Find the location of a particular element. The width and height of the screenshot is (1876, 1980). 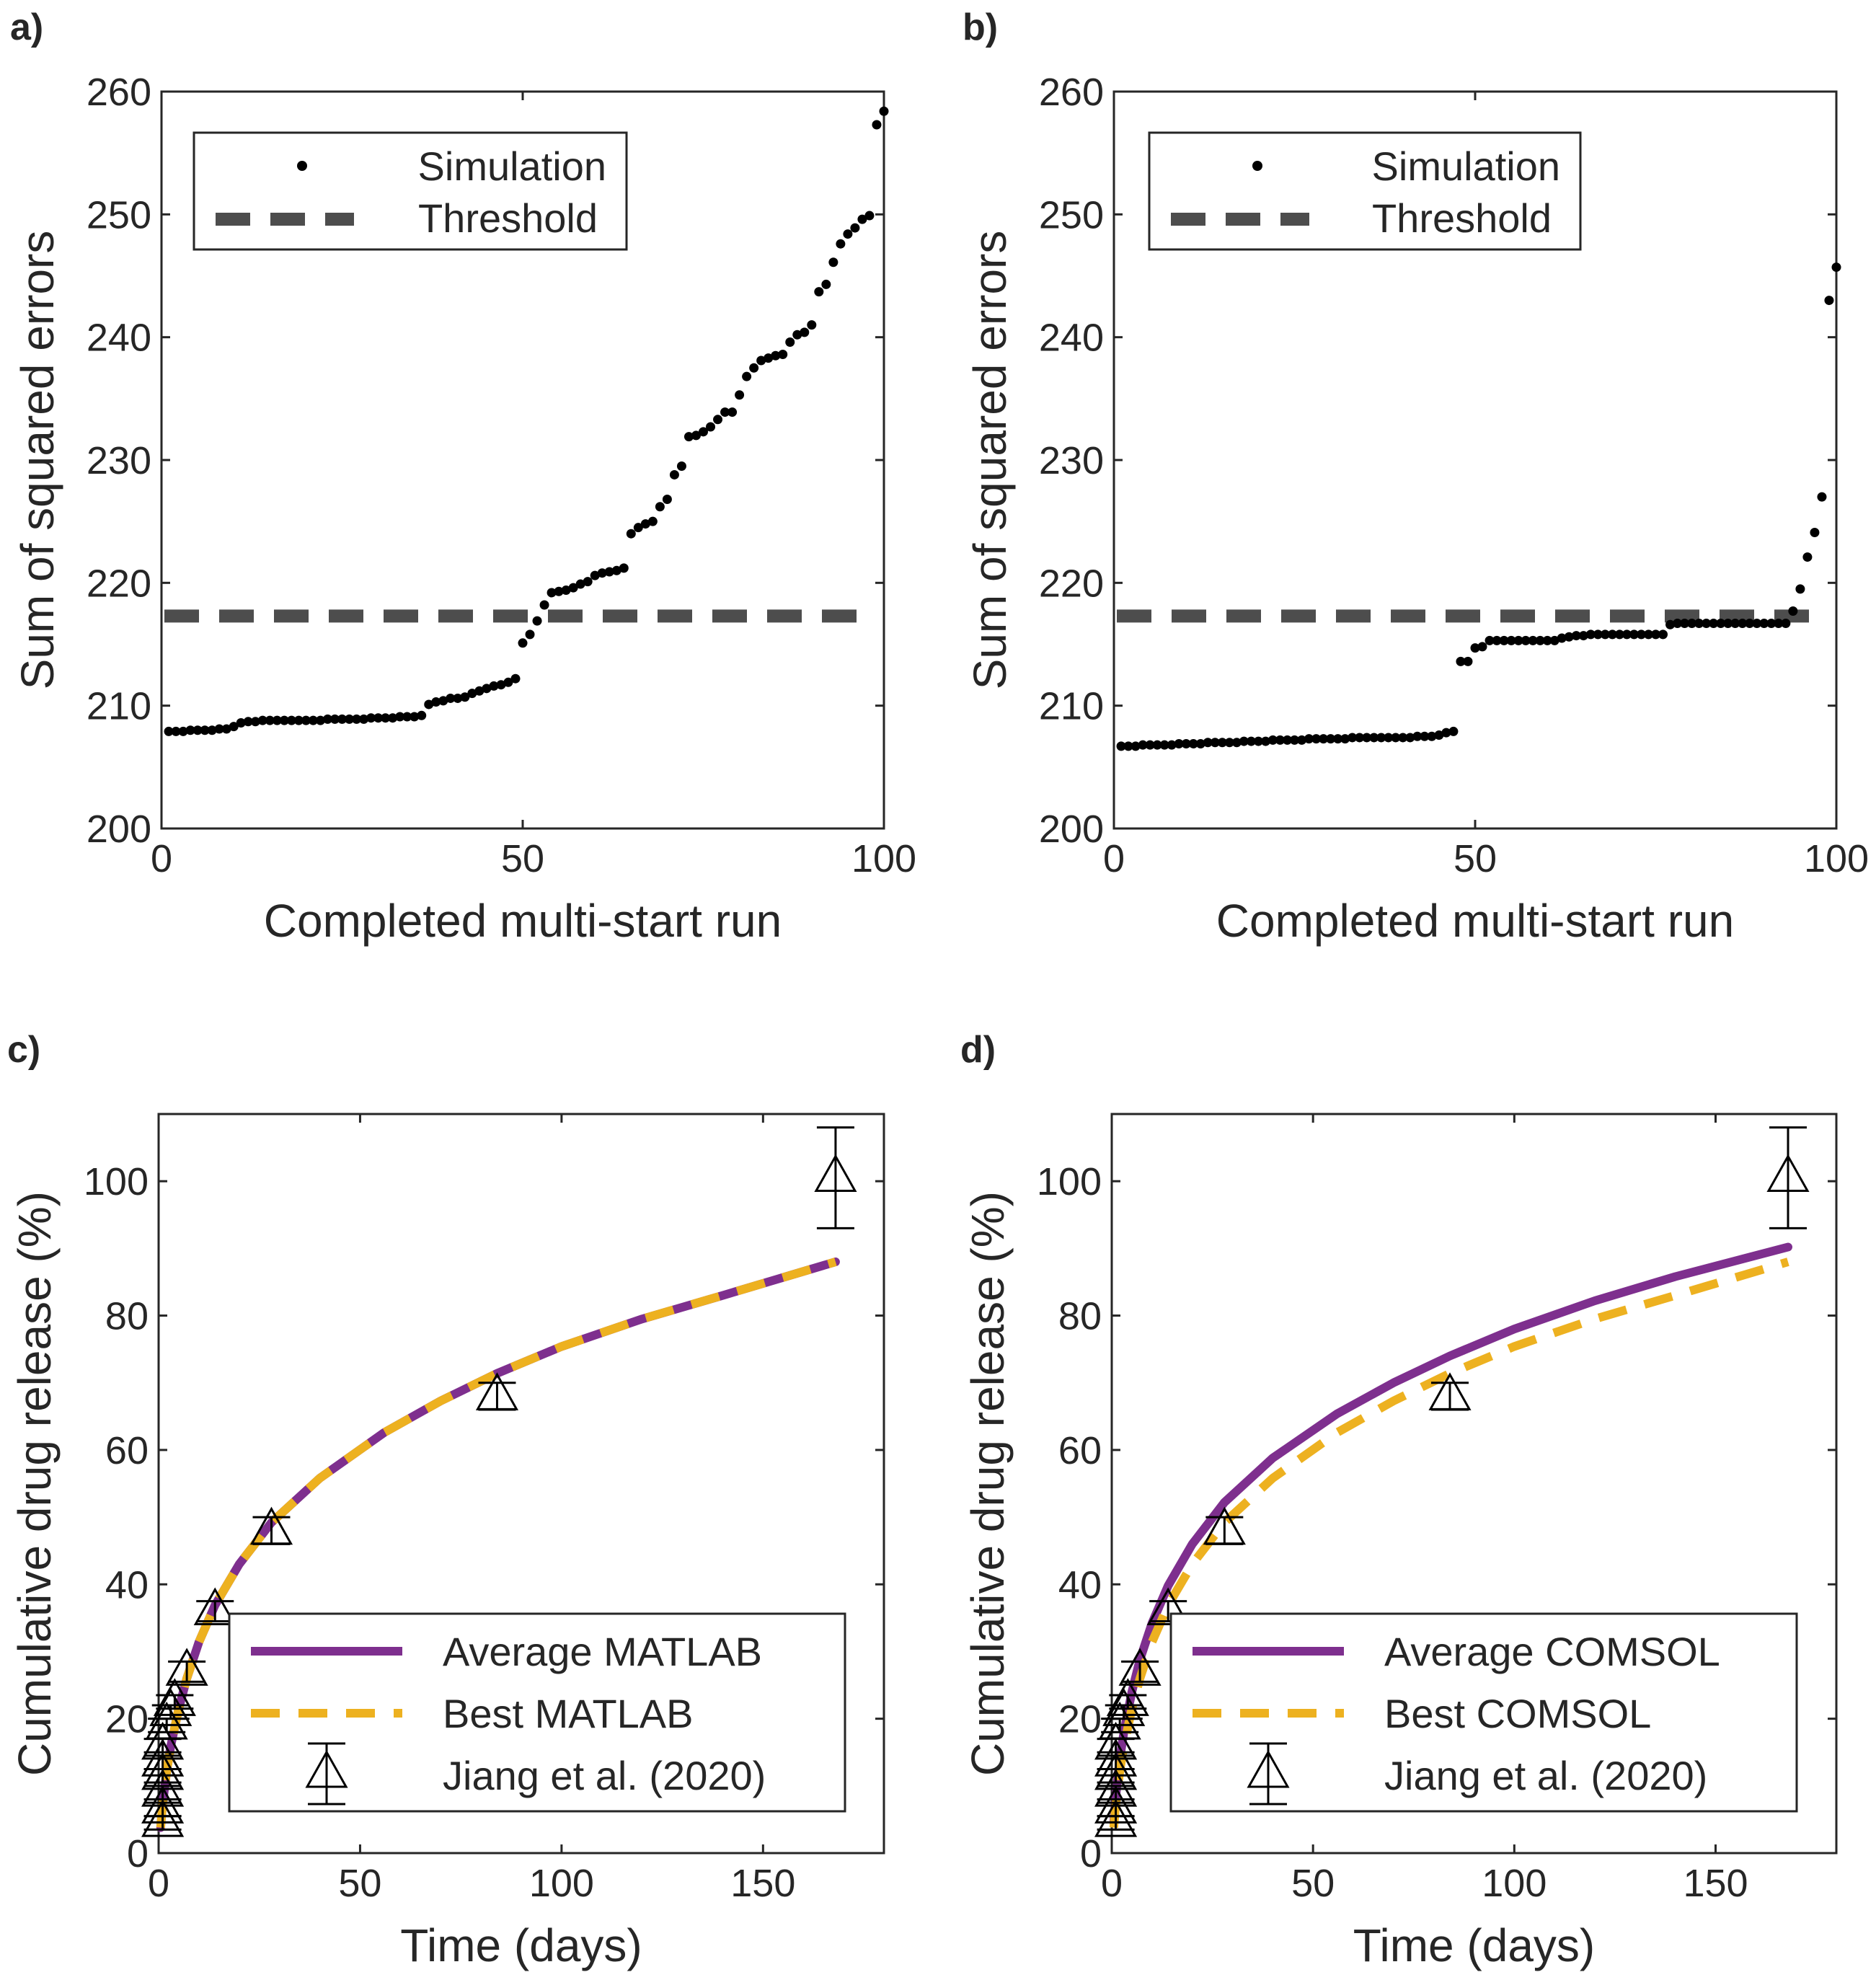

y-tick-label: 40 is located at coordinates (127, 1584).